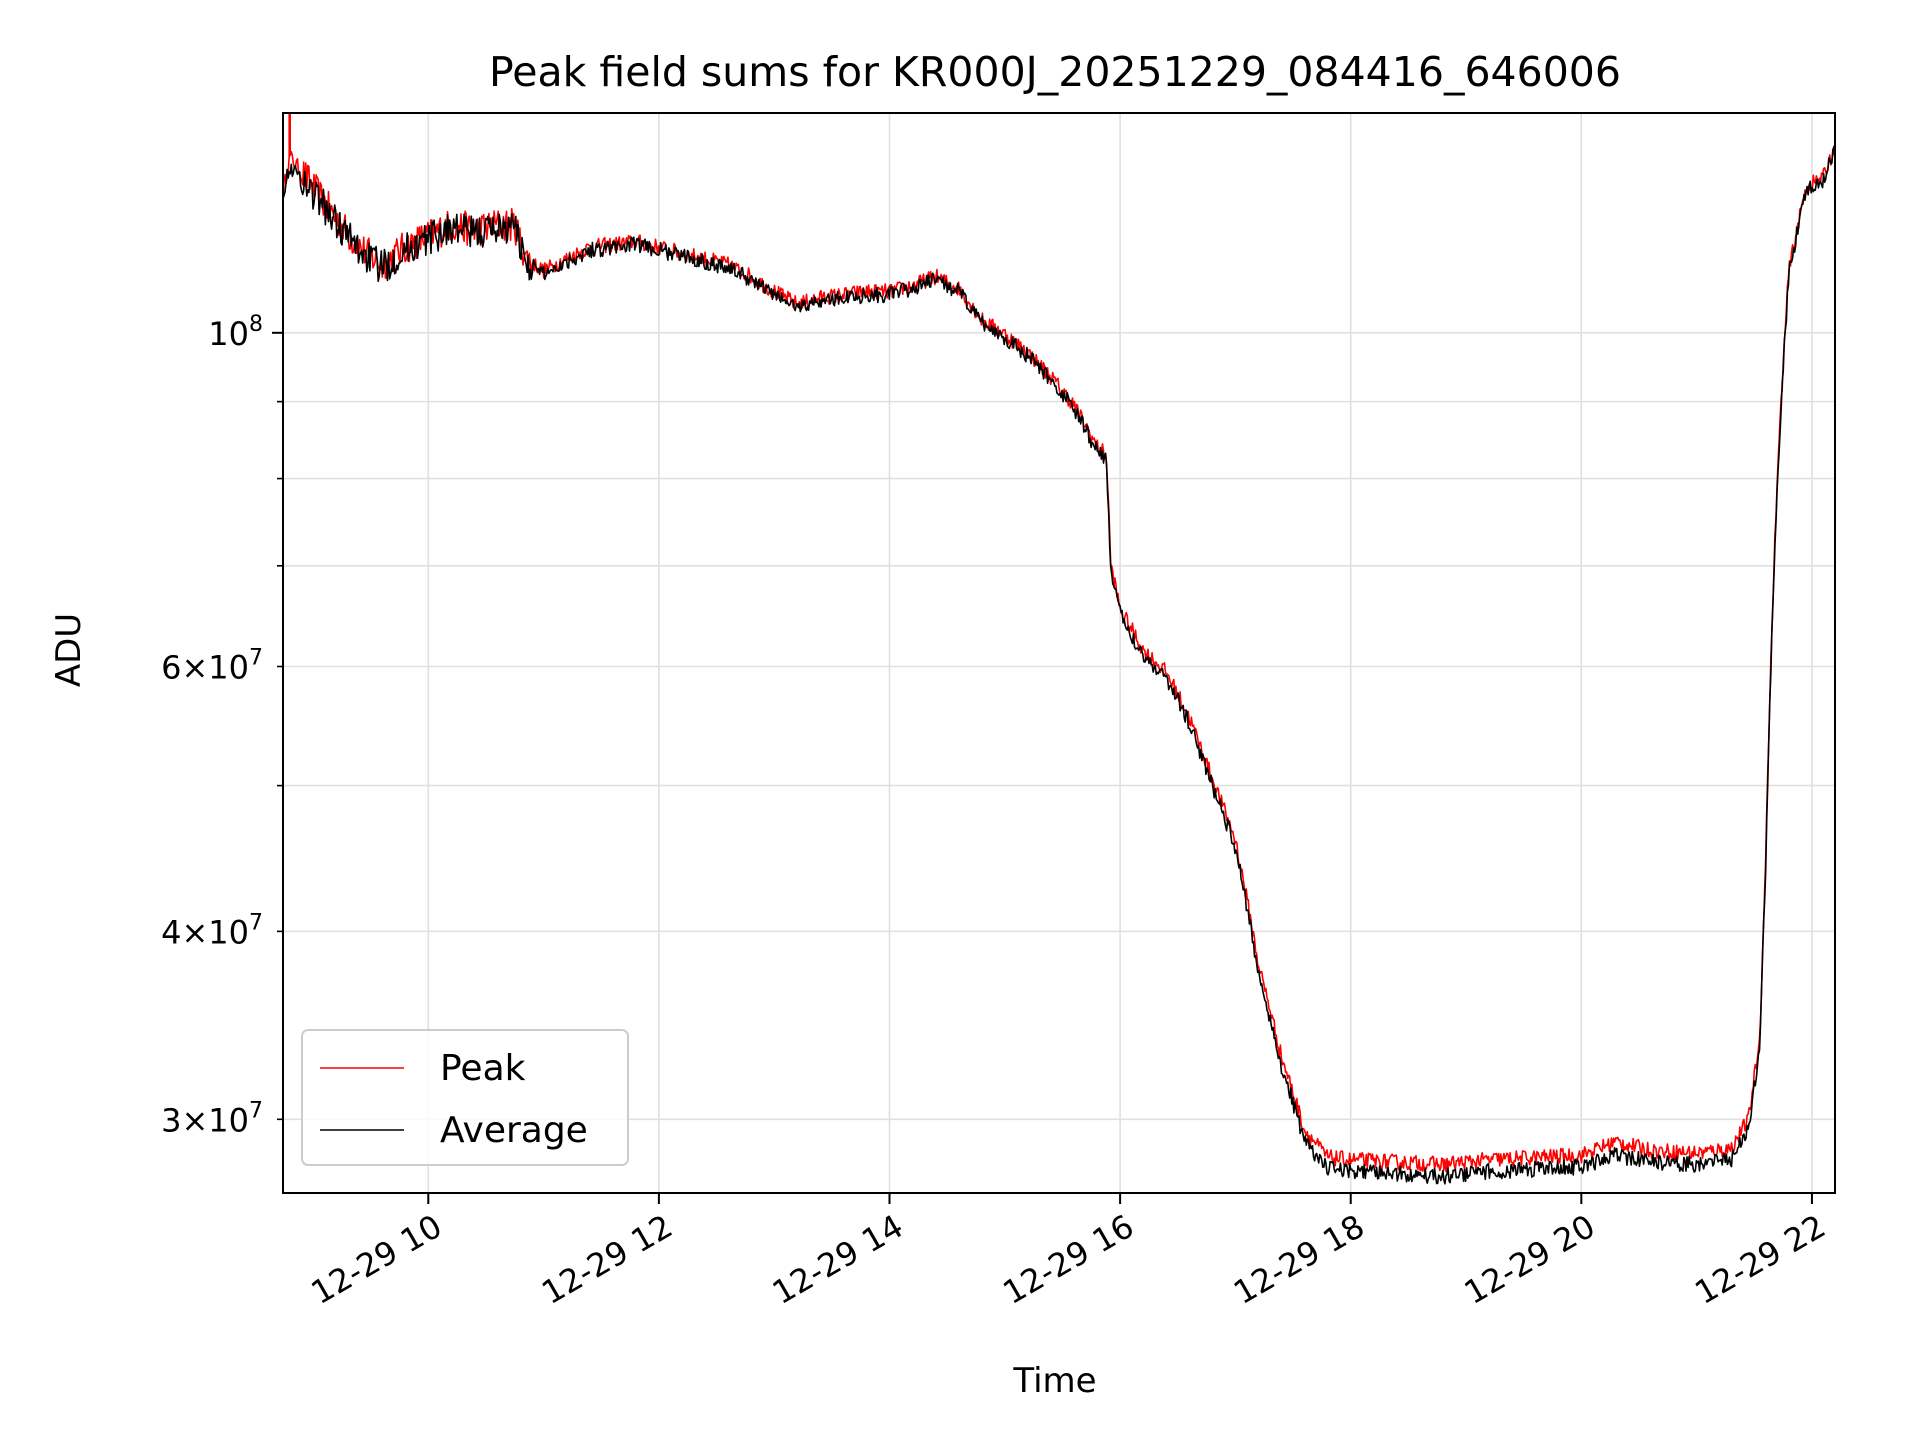 The image size is (1920, 1445). I want to click on x-axis-label: Time, so click(1054, 1381).